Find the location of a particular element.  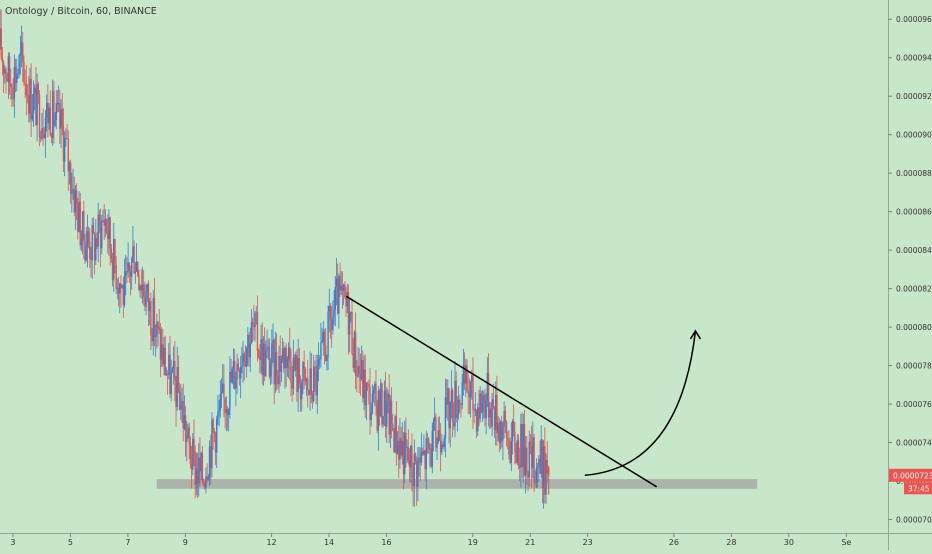

descending-trendline is located at coordinates (501, 391).